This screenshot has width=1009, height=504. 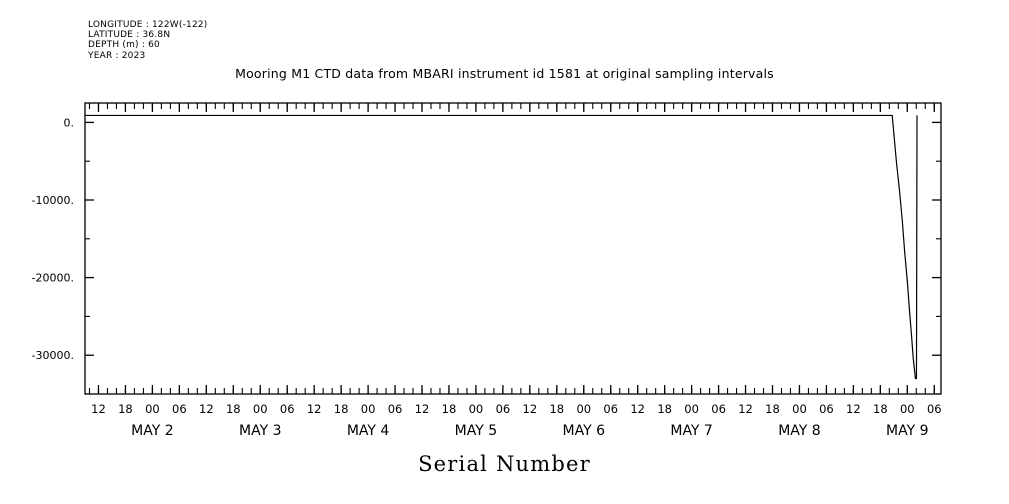 I want to click on x-day-label: MAY 6, so click(x=584, y=431).